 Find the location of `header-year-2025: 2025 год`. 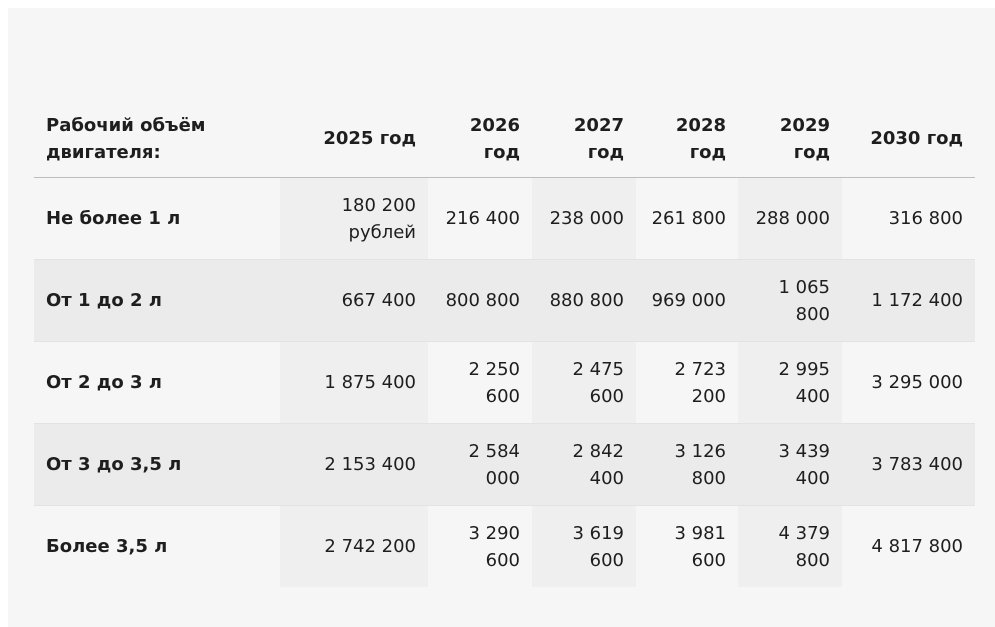

header-year-2025: 2025 год is located at coordinates (354, 139).